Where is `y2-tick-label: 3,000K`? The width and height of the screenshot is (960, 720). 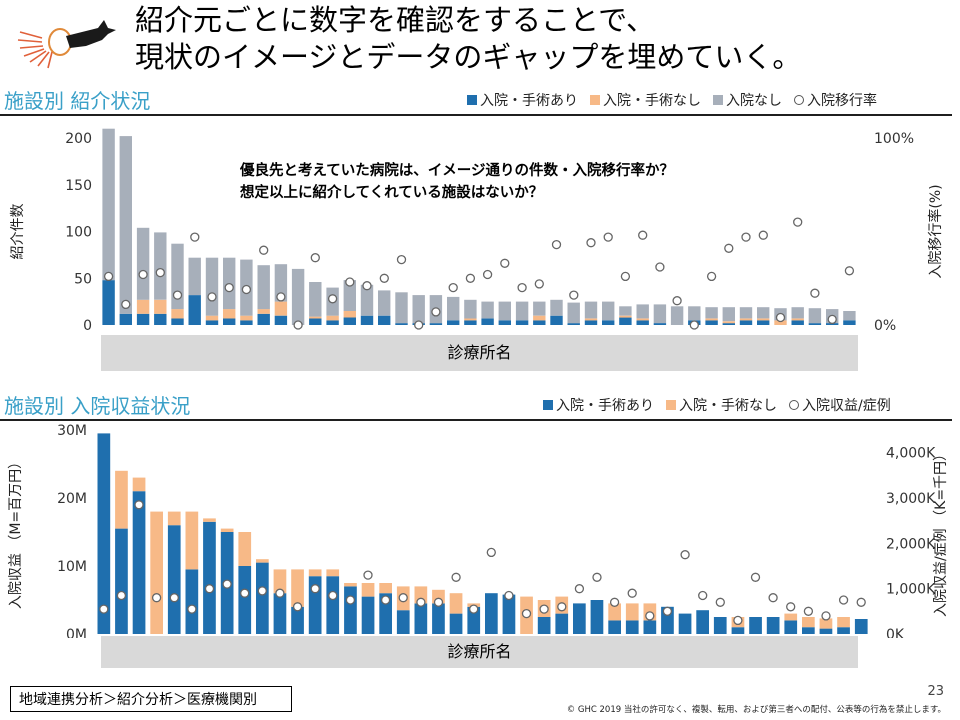 y2-tick-label: 3,000K is located at coordinates (911, 499).